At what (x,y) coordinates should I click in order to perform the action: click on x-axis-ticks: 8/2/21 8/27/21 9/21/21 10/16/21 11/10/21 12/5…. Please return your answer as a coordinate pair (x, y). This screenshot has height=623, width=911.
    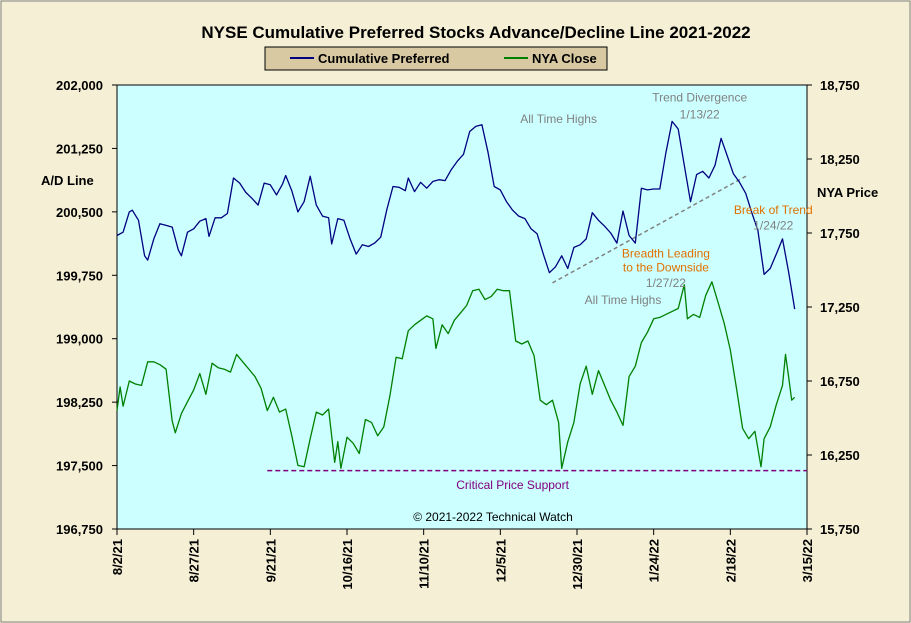
    Looking at the image, I should click on (462, 559).